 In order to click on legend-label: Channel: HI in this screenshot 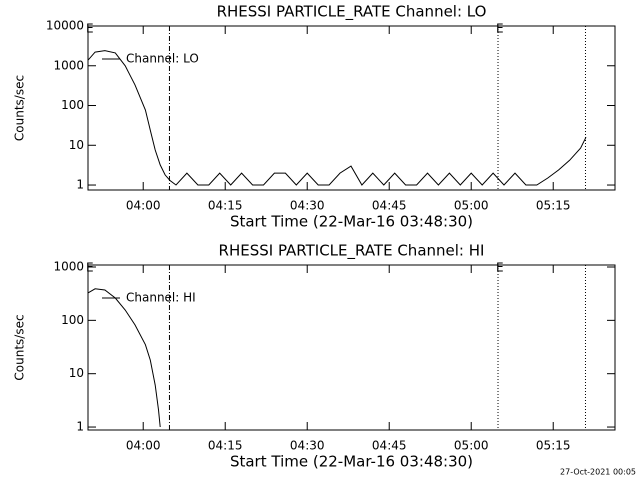, I will do `click(161, 298)`.